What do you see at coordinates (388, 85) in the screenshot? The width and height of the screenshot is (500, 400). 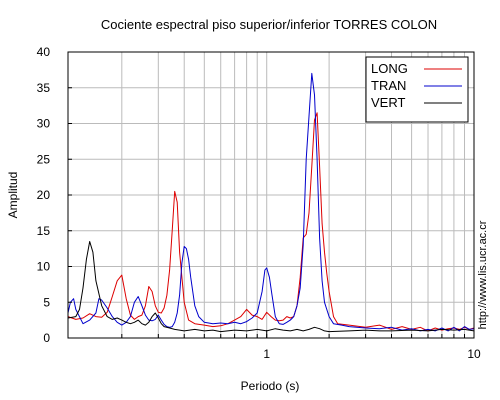 I see `legend-label-tran: TRAN` at bounding box center [388, 85].